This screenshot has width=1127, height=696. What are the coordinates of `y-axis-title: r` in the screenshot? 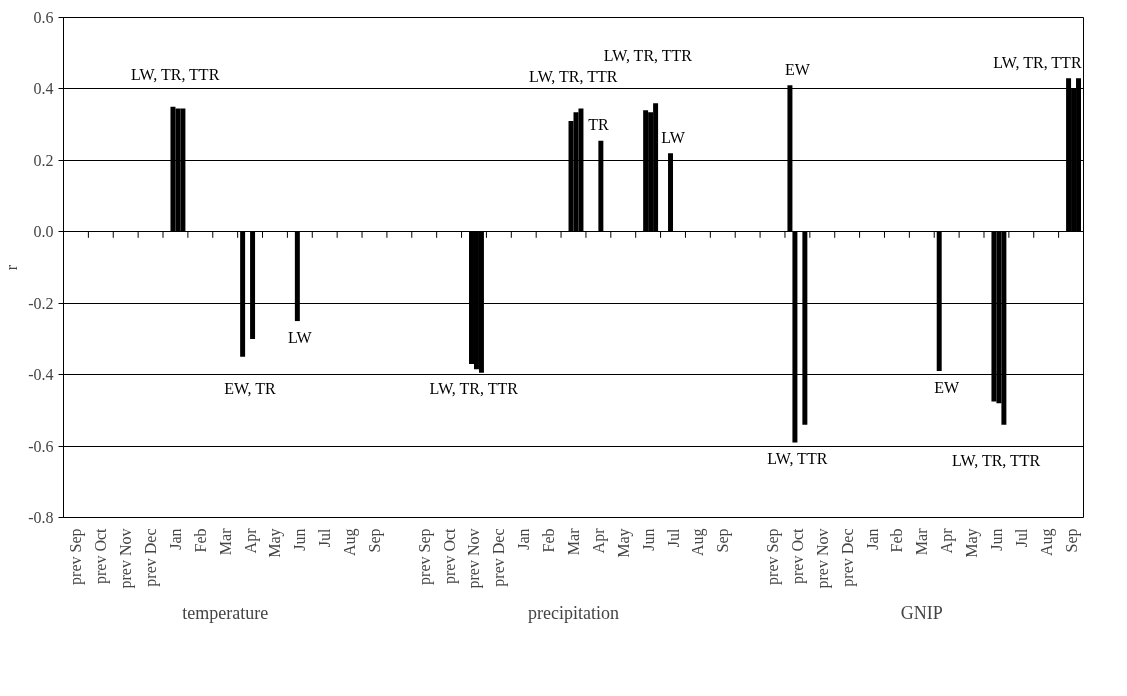 It's located at (12, 267).